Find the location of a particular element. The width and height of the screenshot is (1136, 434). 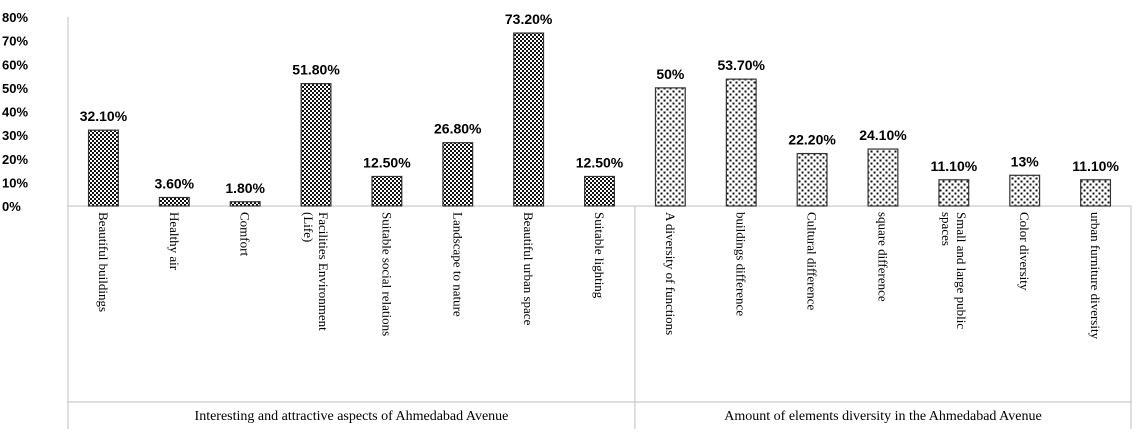

data-label: 22.20% is located at coordinates (812, 140).